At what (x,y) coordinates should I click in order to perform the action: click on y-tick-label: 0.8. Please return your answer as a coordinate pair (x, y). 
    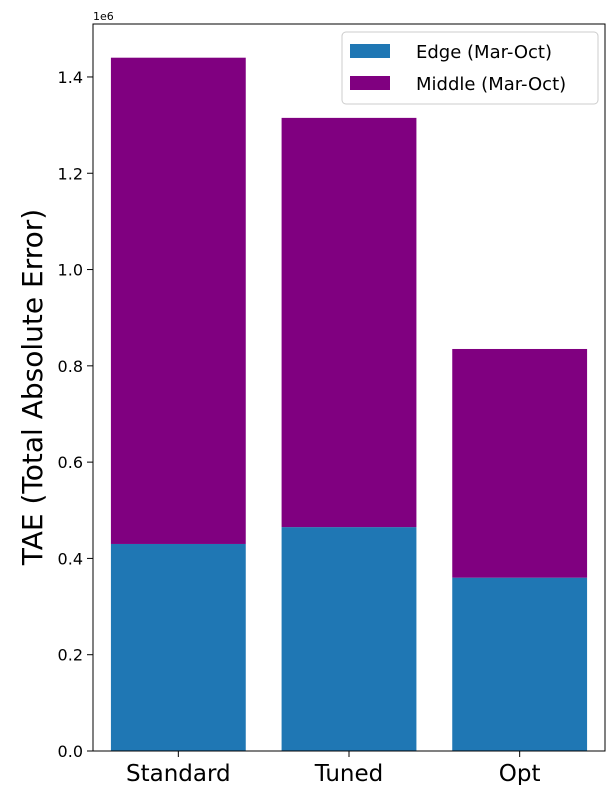
    Looking at the image, I should click on (70, 366).